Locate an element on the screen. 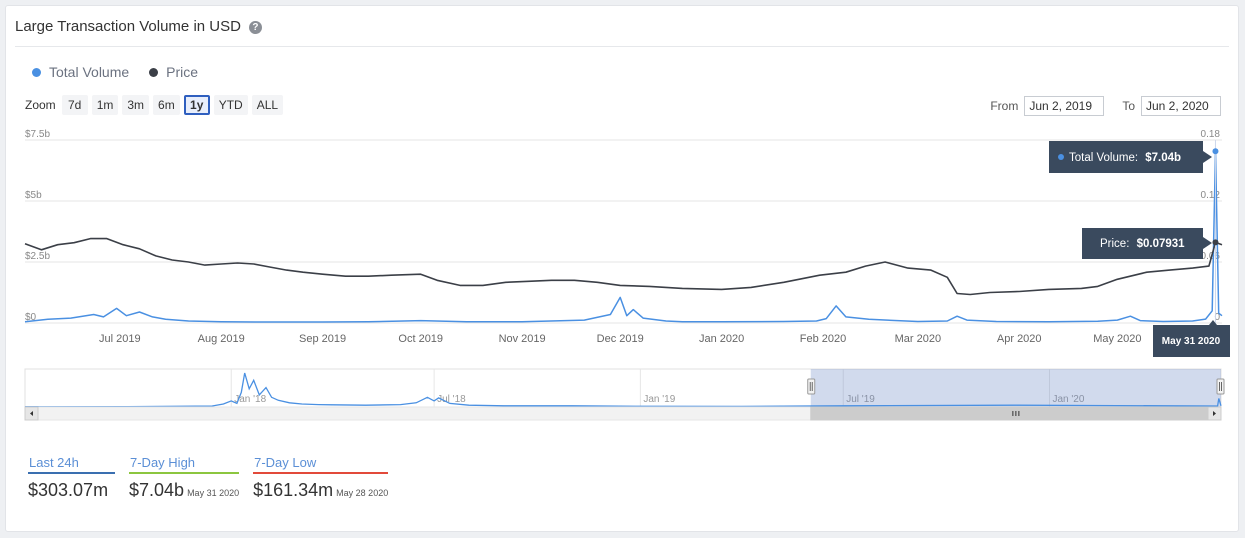 The height and width of the screenshot is (538, 1245). x-tick-label: Apr 2020 is located at coordinates (1019, 339).